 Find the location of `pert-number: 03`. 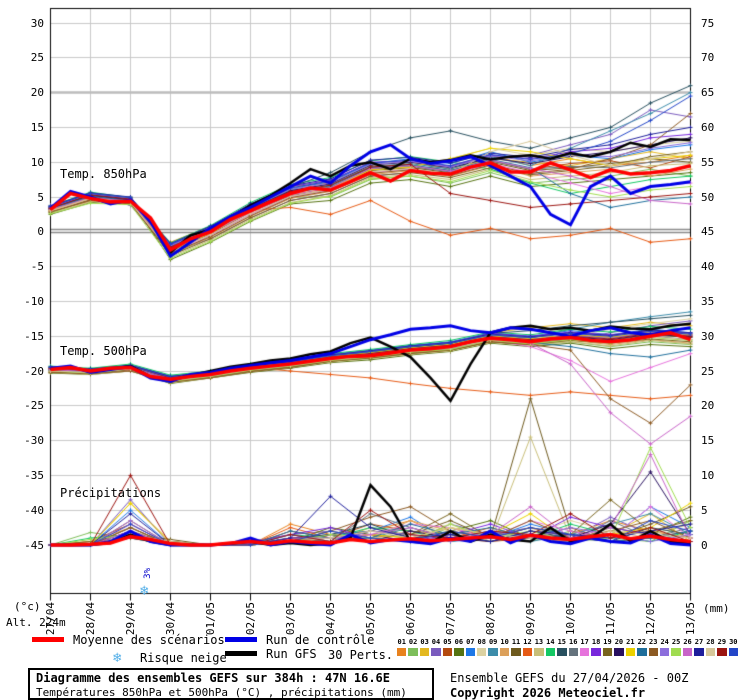

pert-number: 03 is located at coordinates (424, 642).